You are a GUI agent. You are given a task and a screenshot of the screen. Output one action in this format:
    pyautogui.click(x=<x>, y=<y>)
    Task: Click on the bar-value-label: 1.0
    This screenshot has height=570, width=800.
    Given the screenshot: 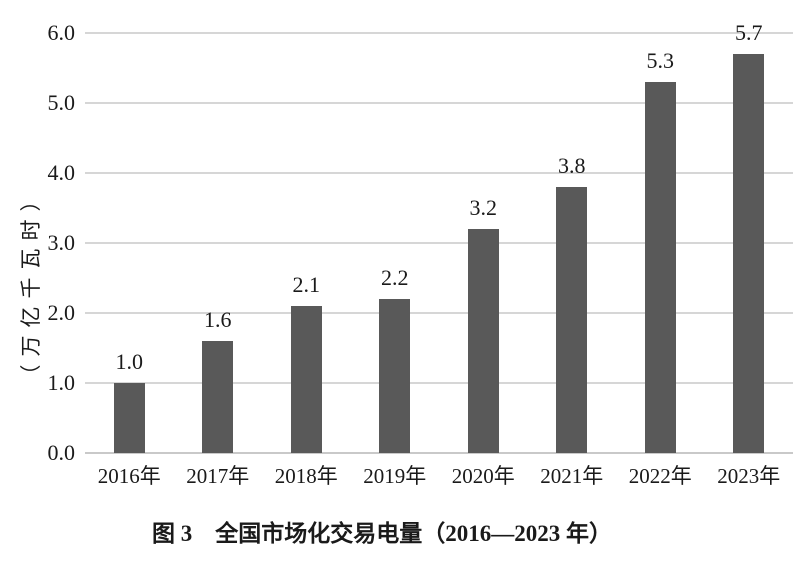 What is the action you would take?
    pyautogui.click(x=129, y=361)
    